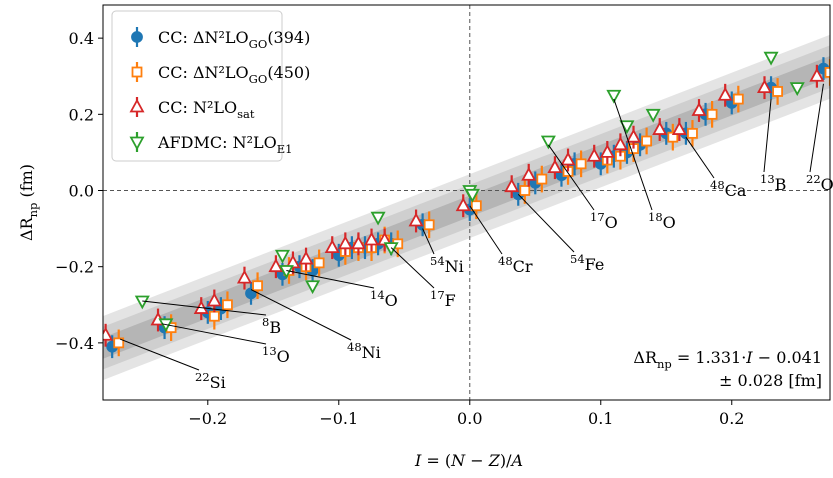  What do you see at coordinates (458, 460) in the screenshot?
I see `text-part: N` at bounding box center [458, 460].